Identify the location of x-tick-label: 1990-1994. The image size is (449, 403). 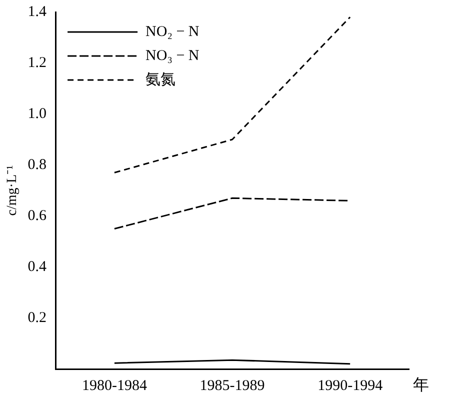
(351, 386).